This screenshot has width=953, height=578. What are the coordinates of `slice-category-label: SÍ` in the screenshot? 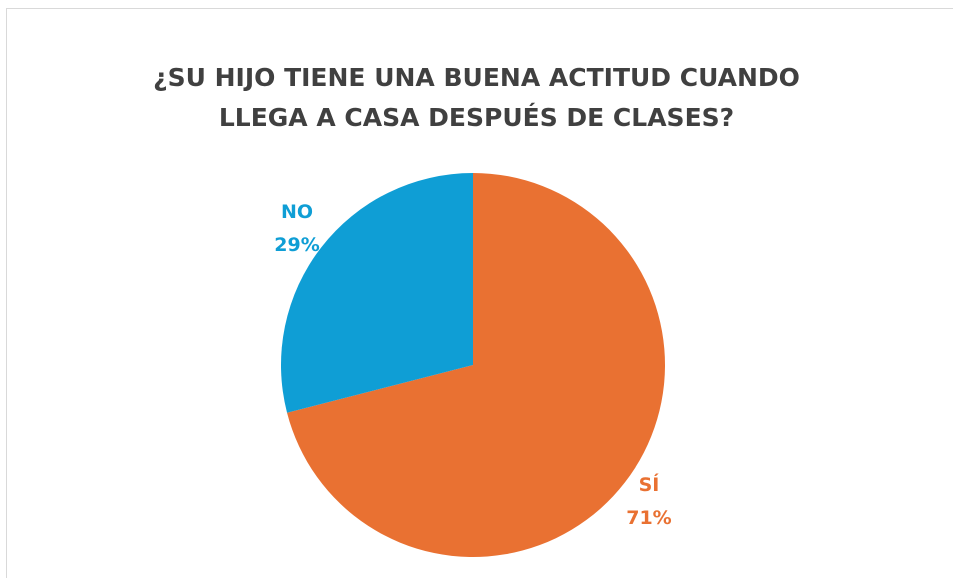 It's located at (649, 484).